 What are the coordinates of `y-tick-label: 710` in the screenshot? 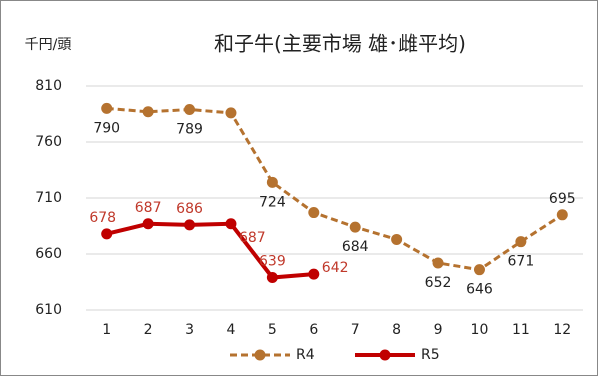 It's located at (48, 198).